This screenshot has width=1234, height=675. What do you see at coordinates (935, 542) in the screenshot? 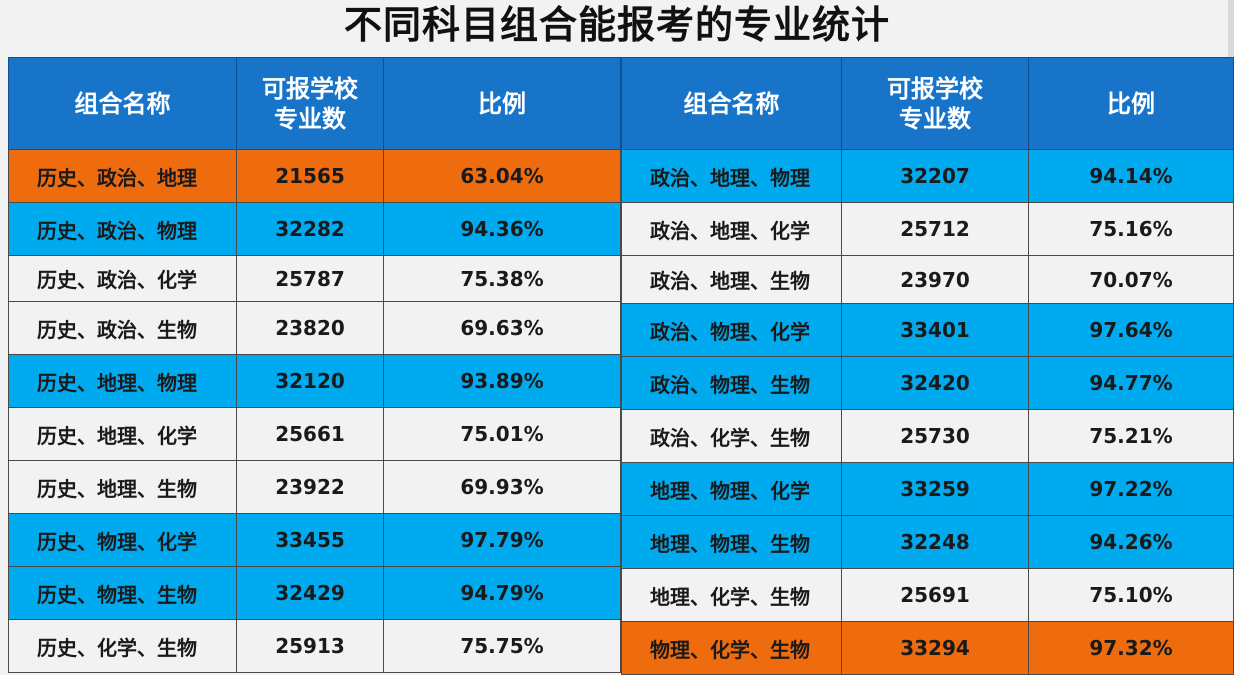
I see `cell-count: 32248` at bounding box center [935, 542].